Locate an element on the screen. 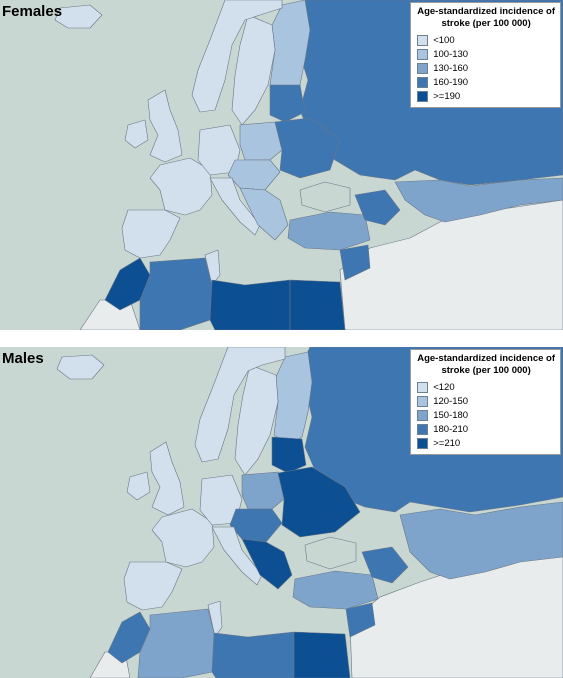 The height and width of the screenshot is (678, 563). legend-item: <120 is located at coordinates (486, 387).